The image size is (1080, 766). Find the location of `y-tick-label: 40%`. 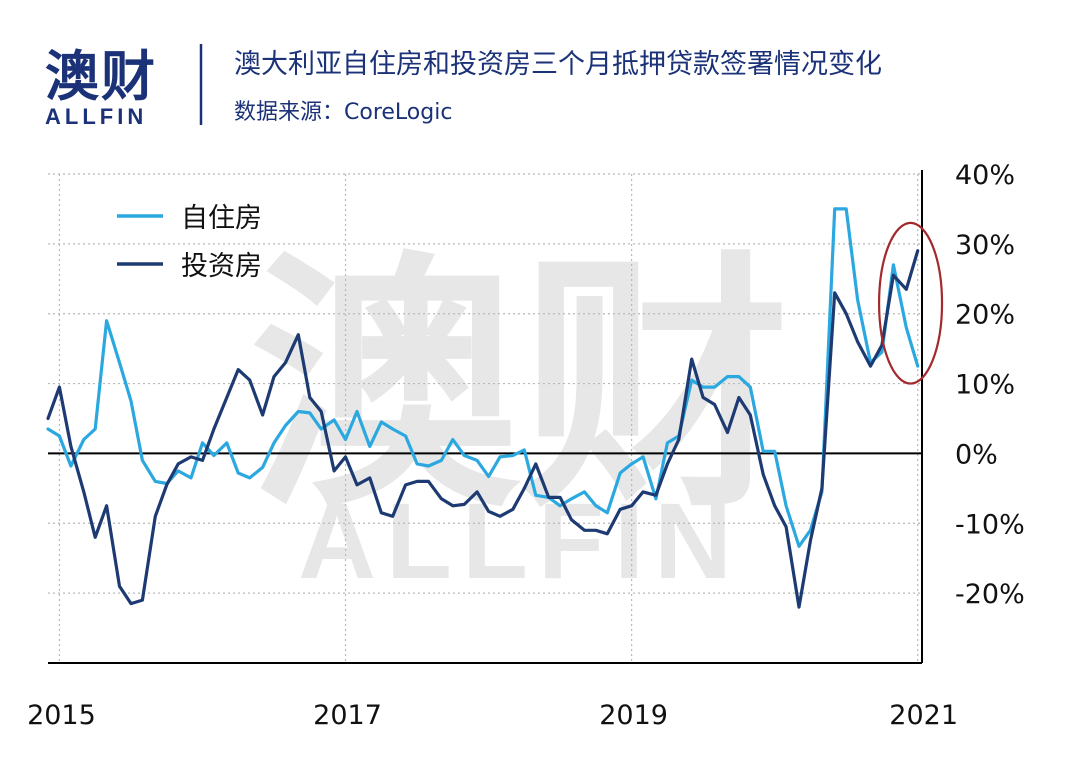

y-tick-label: 40% is located at coordinates (985, 175).